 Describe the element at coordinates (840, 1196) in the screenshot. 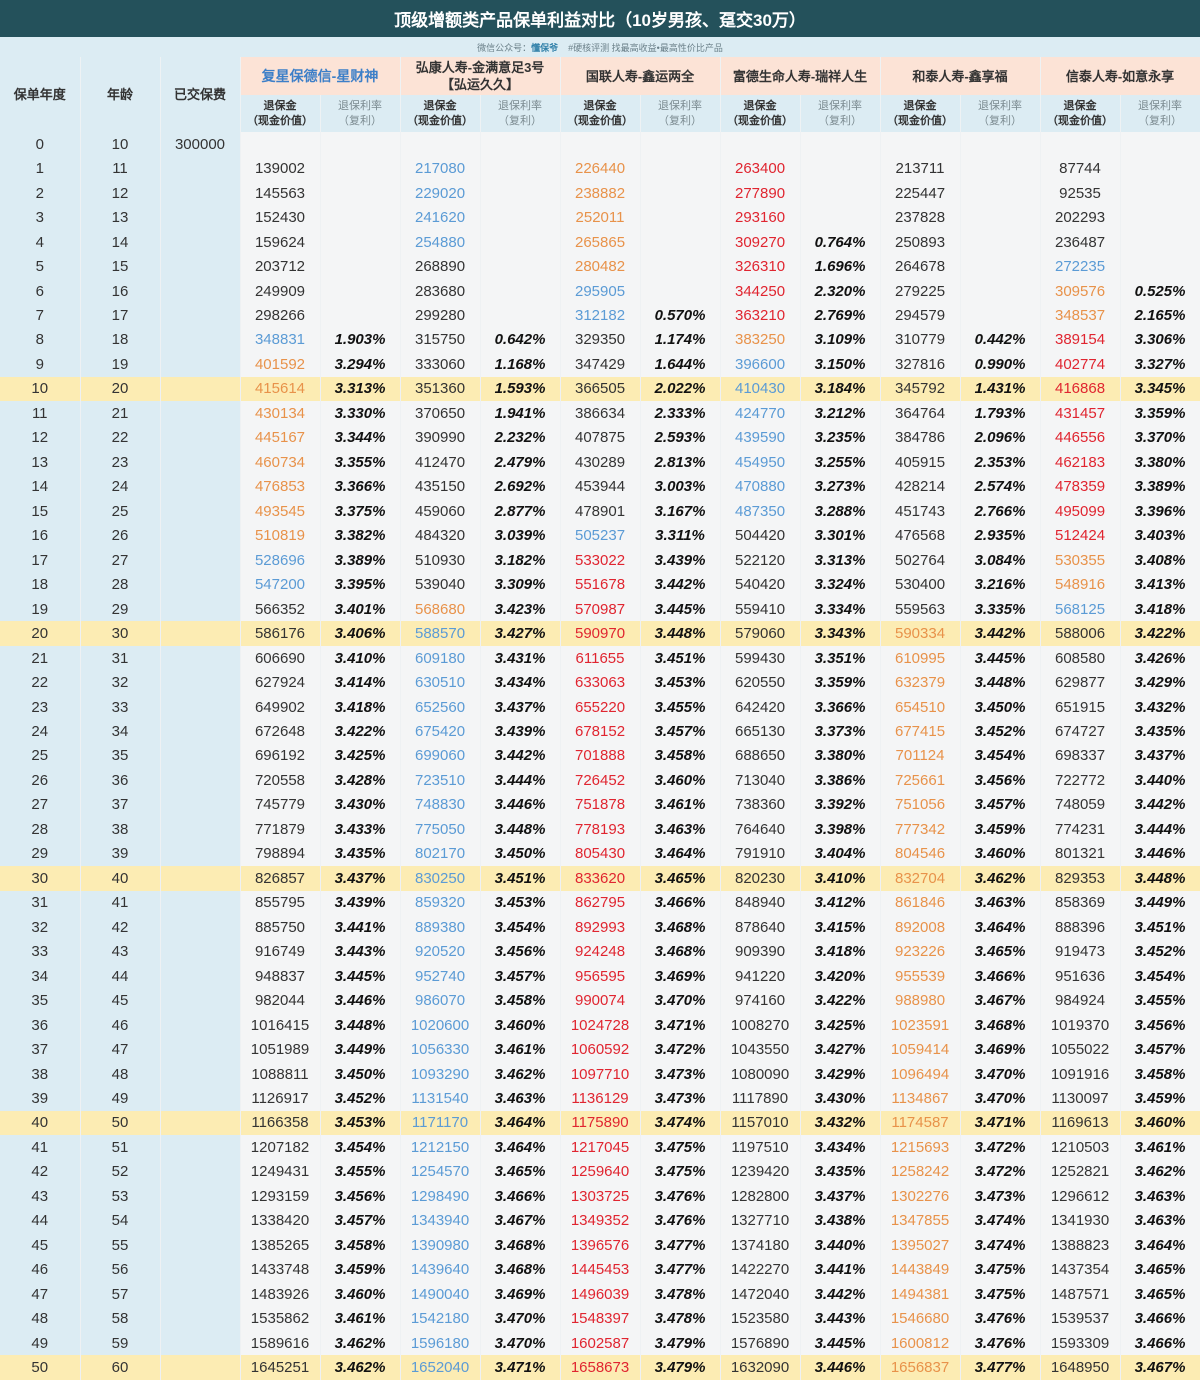

I see `cell-return-rate: 3.437%` at that location.